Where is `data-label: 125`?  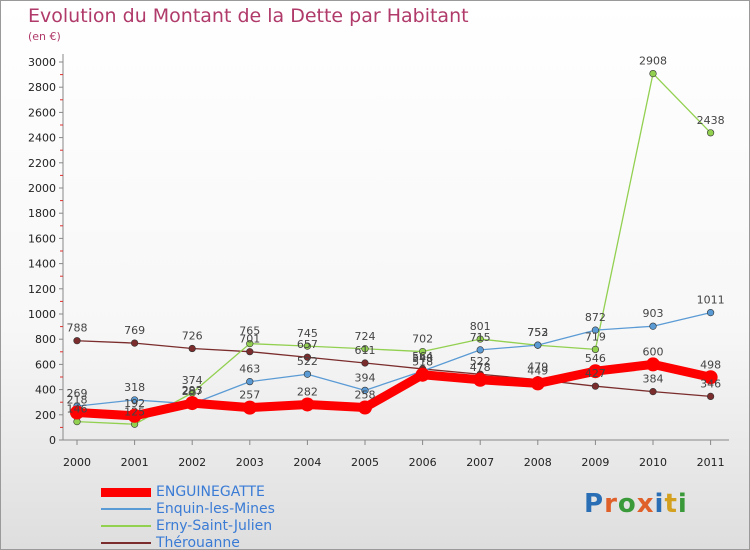 data-label: 125 is located at coordinates (134, 411).